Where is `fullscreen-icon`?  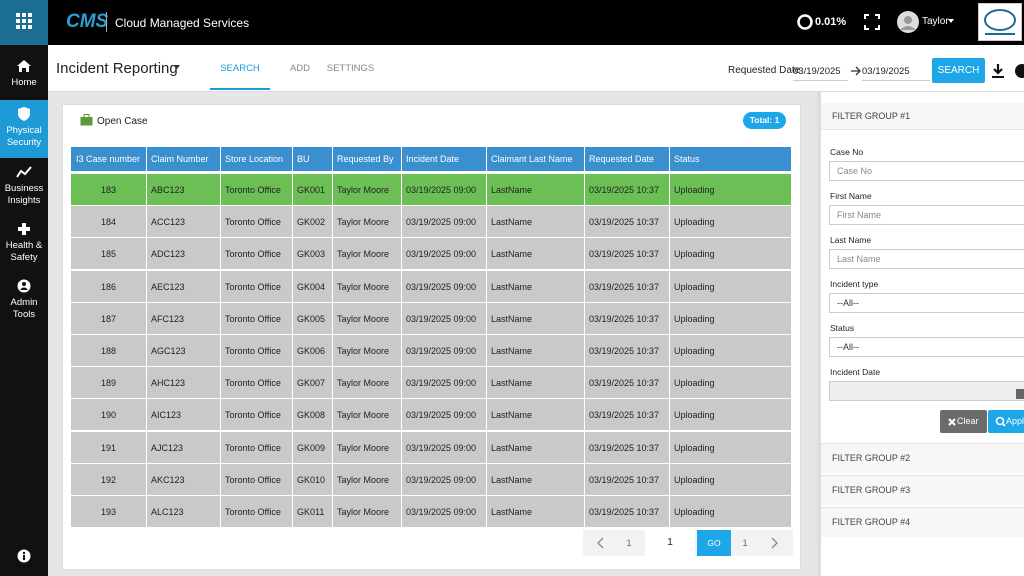 fullscreen-icon is located at coordinates (872, 22).